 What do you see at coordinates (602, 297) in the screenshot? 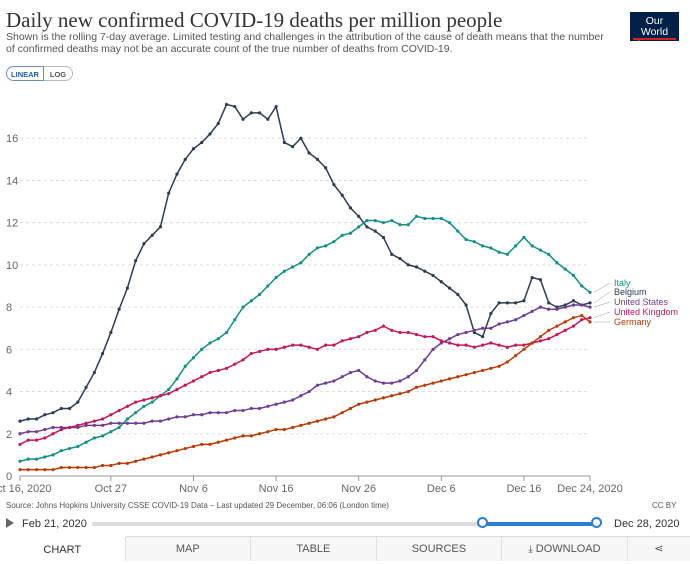
I see `legend-connector` at bounding box center [602, 297].